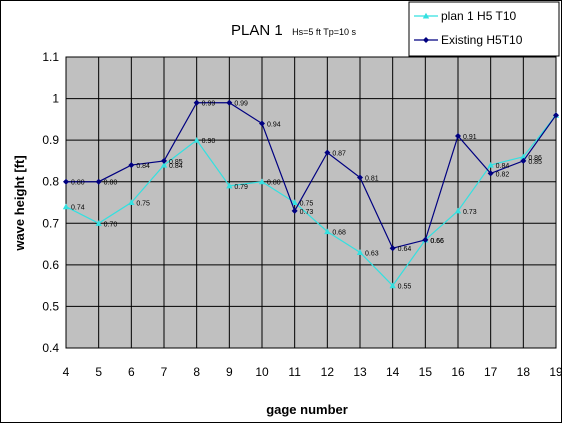  What do you see at coordinates (339, 154) in the screenshot?
I see `data-label: 0.87` at bounding box center [339, 154].